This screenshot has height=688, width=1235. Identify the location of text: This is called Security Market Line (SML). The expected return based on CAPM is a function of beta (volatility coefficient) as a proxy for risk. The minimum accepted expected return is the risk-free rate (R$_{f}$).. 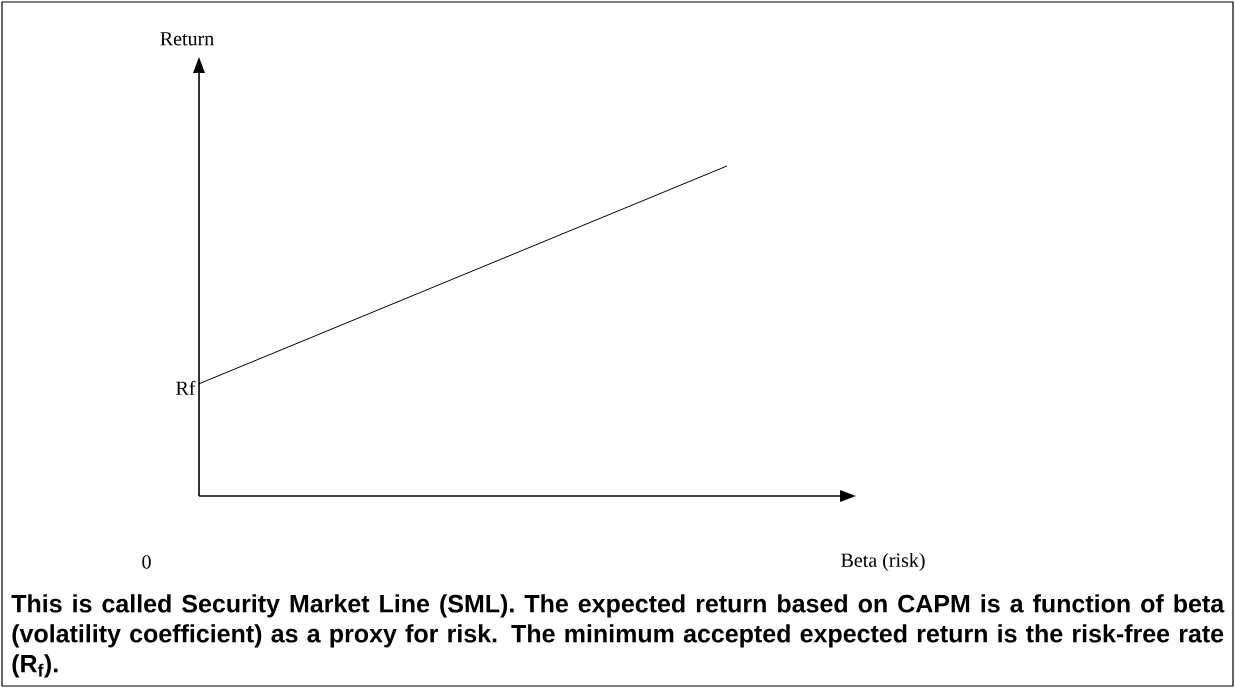
(618, 636).